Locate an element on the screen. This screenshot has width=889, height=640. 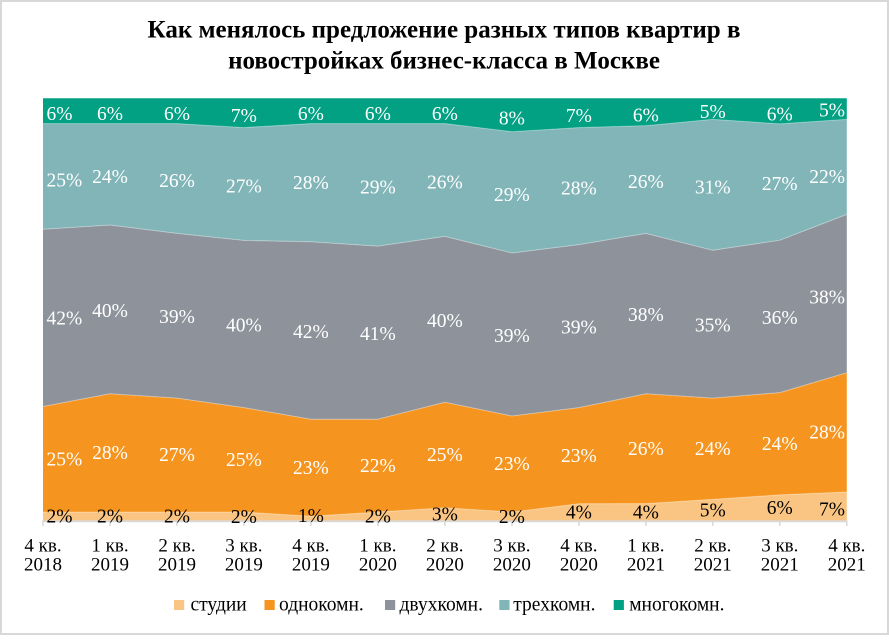
svg-text: студии is located at coordinates (219, 605).